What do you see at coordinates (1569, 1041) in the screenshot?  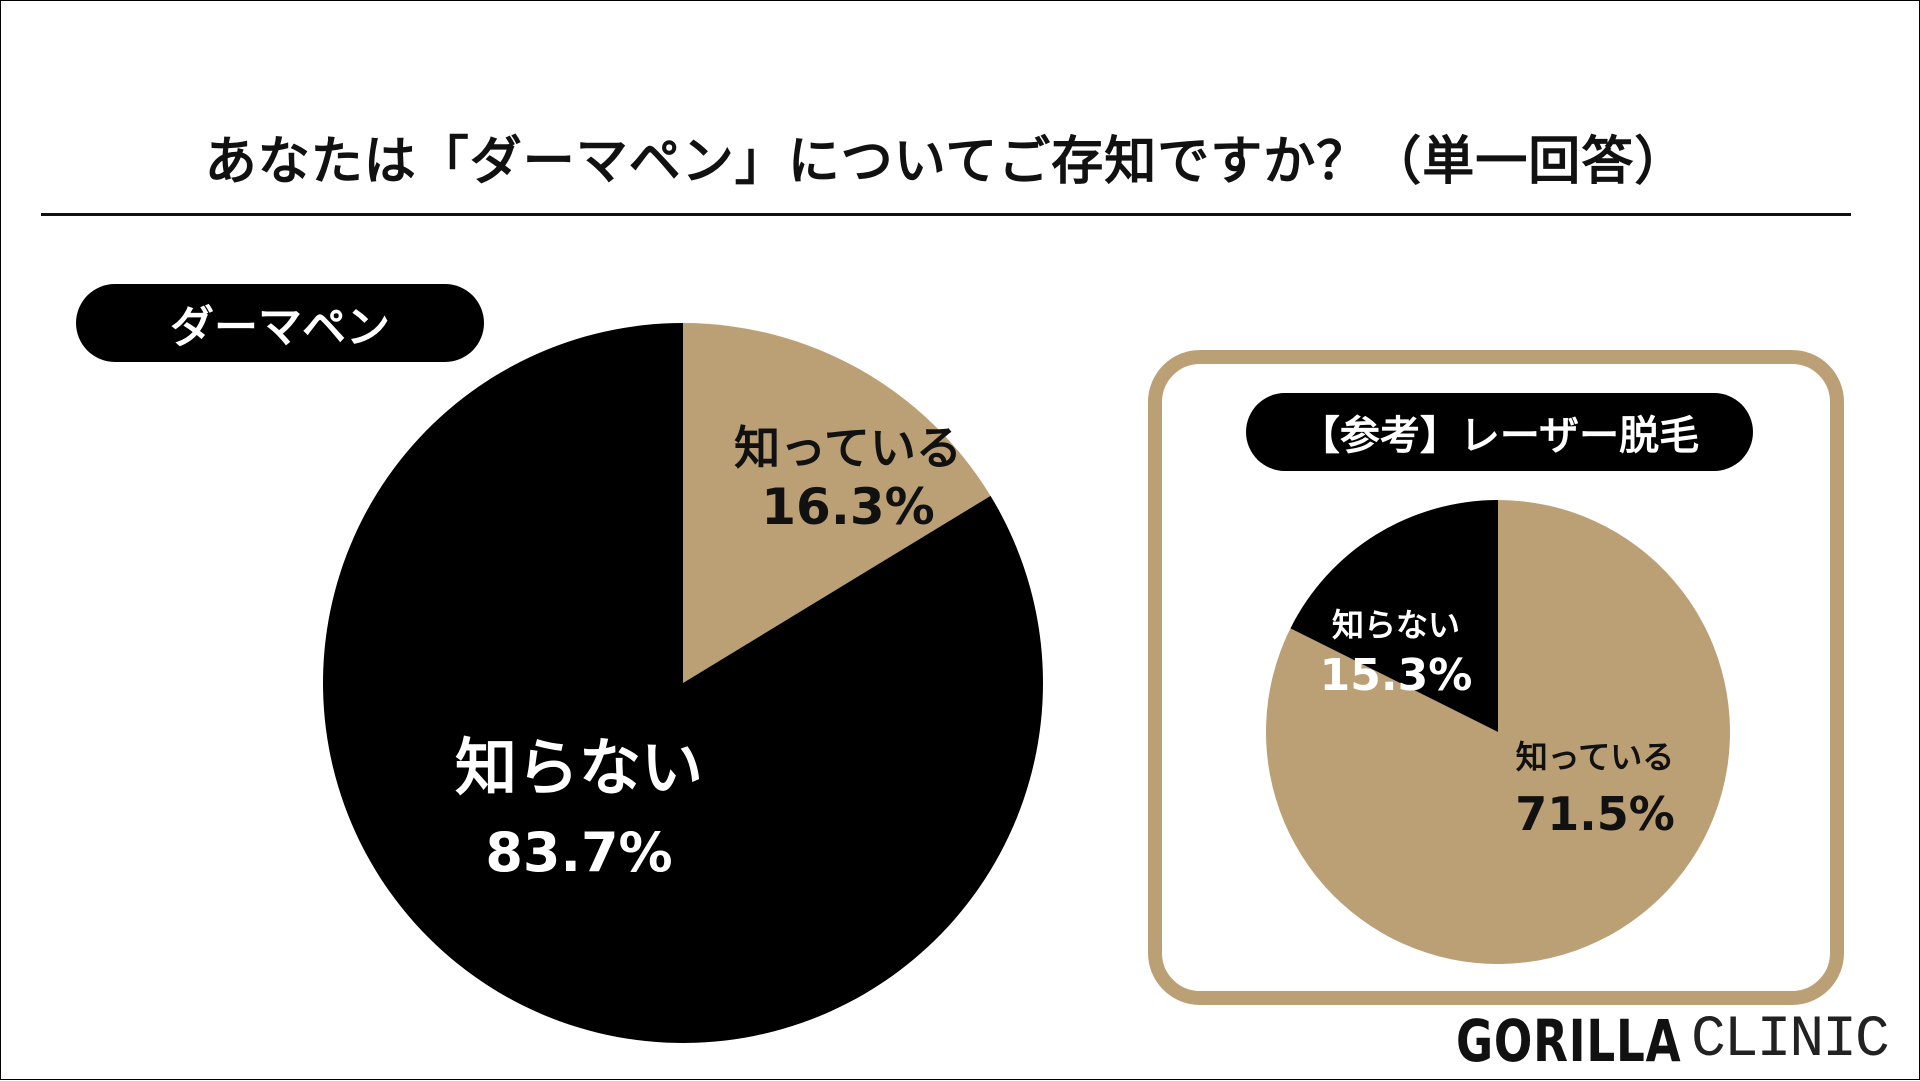 I see `logo-bold-text: GORILLA` at bounding box center [1569, 1041].